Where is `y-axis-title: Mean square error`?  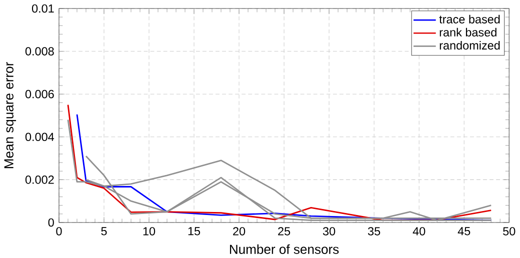
y-axis-title: Mean square error is located at coordinates (10, 115).